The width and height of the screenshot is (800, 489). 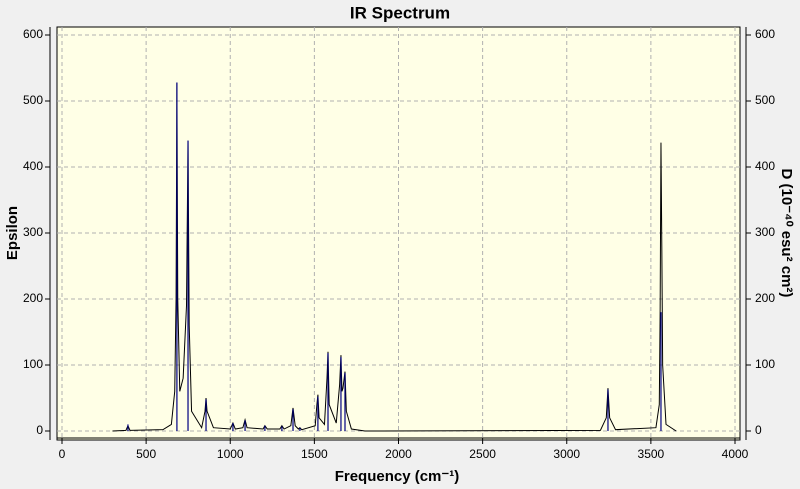 What do you see at coordinates (33, 298) in the screenshot?
I see `y-tick-label: 200` at bounding box center [33, 298].